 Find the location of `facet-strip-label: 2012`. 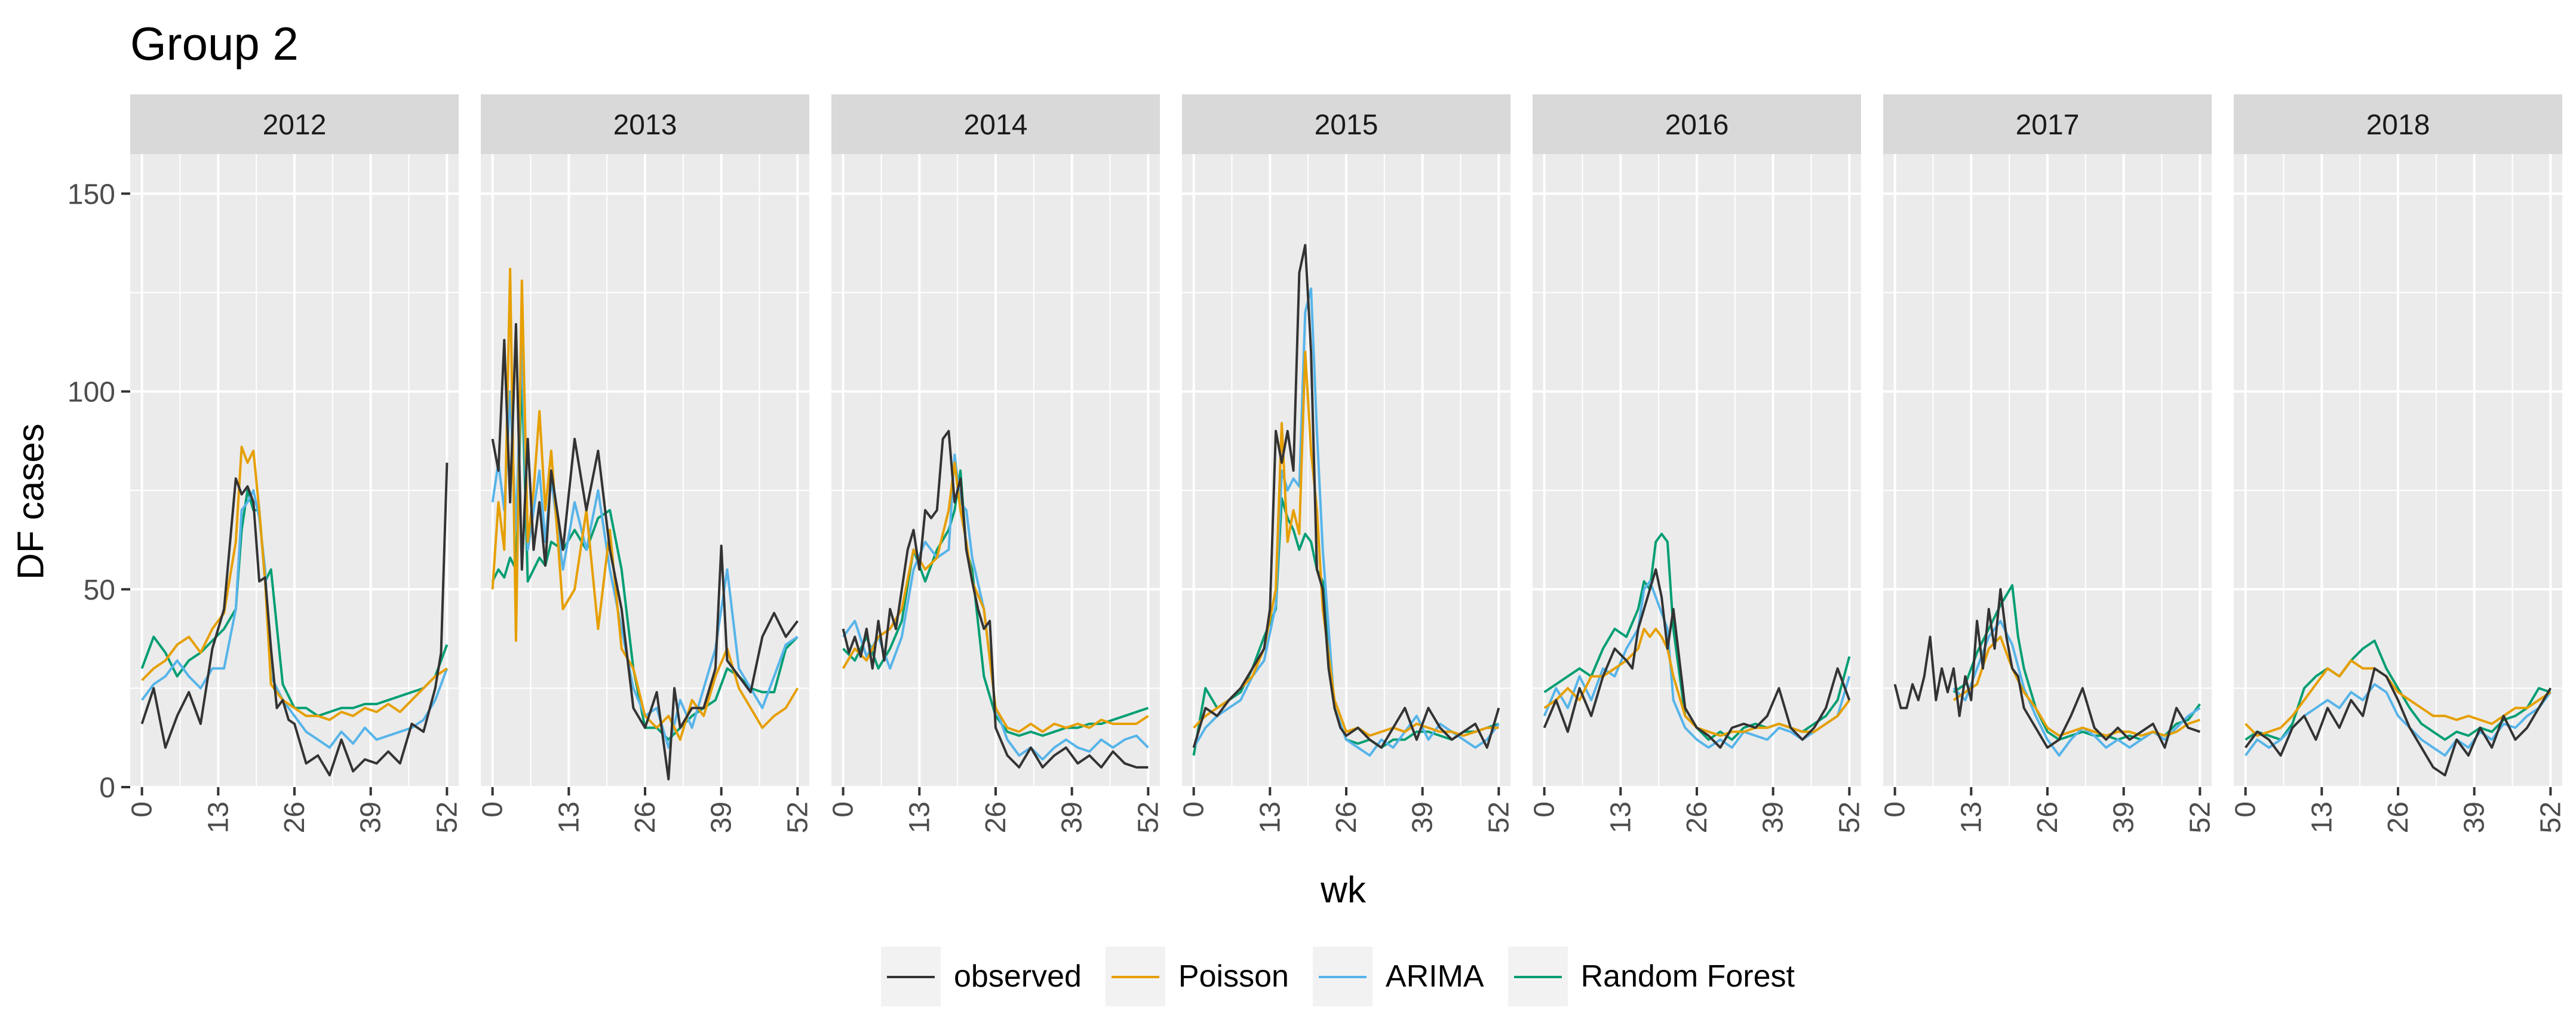

facet-strip-label: 2012 is located at coordinates (295, 125).